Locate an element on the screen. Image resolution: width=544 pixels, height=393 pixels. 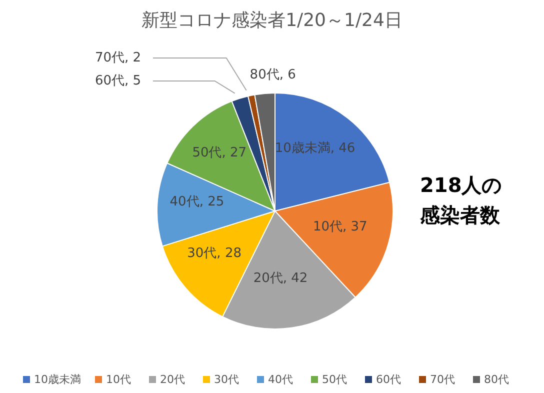
data-label: 10代, 37 is located at coordinates (340, 226).